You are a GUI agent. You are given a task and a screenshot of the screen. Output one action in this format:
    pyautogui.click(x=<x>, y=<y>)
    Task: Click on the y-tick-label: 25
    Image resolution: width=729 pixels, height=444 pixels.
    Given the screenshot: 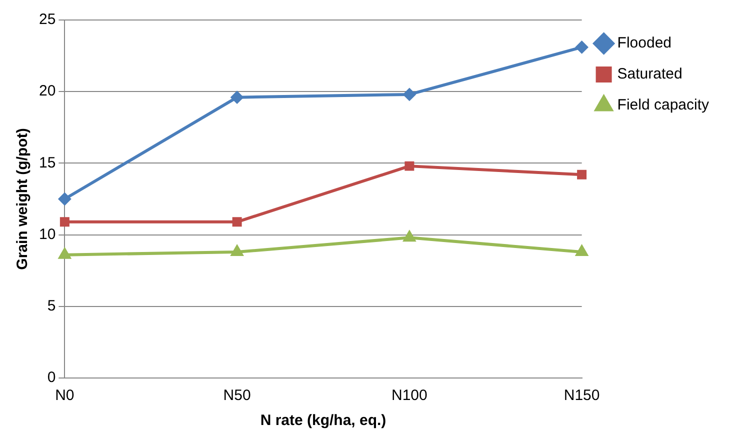 What is the action you would take?
    pyautogui.click(x=47, y=19)
    